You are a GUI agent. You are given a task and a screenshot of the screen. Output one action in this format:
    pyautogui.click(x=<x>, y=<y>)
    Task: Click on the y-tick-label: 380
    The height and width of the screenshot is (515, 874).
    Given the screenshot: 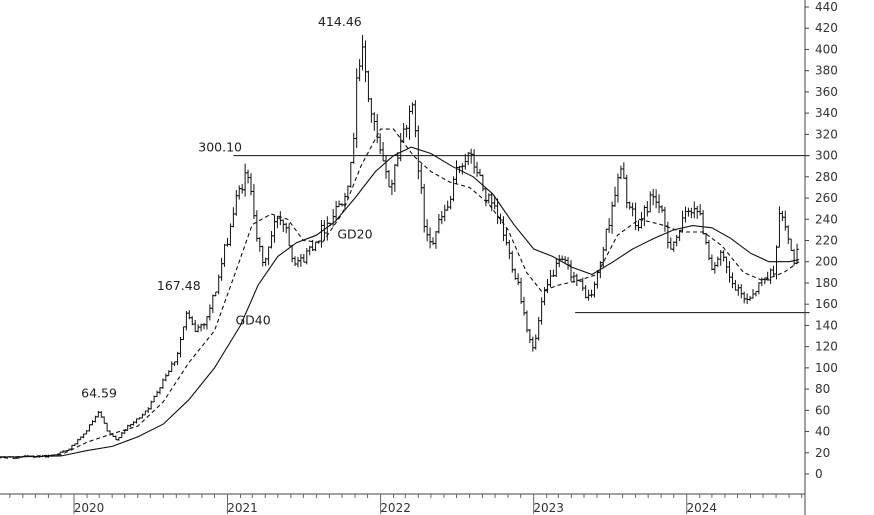 What is the action you would take?
    pyautogui.click(x=826, y=71)
    